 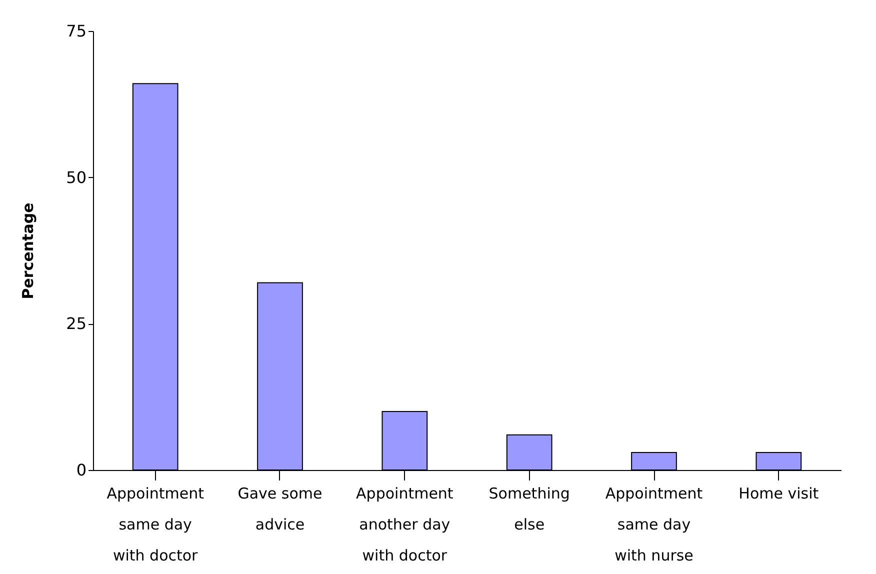 I want to click on y-tick-label: 75, so click(x=76, y=31).